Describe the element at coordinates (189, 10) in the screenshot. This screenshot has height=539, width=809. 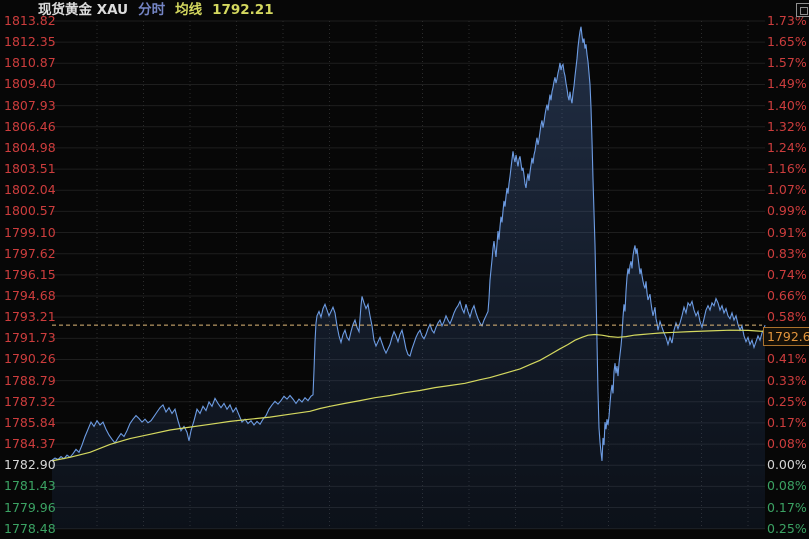
I see `ma-label: 均线` at that location.